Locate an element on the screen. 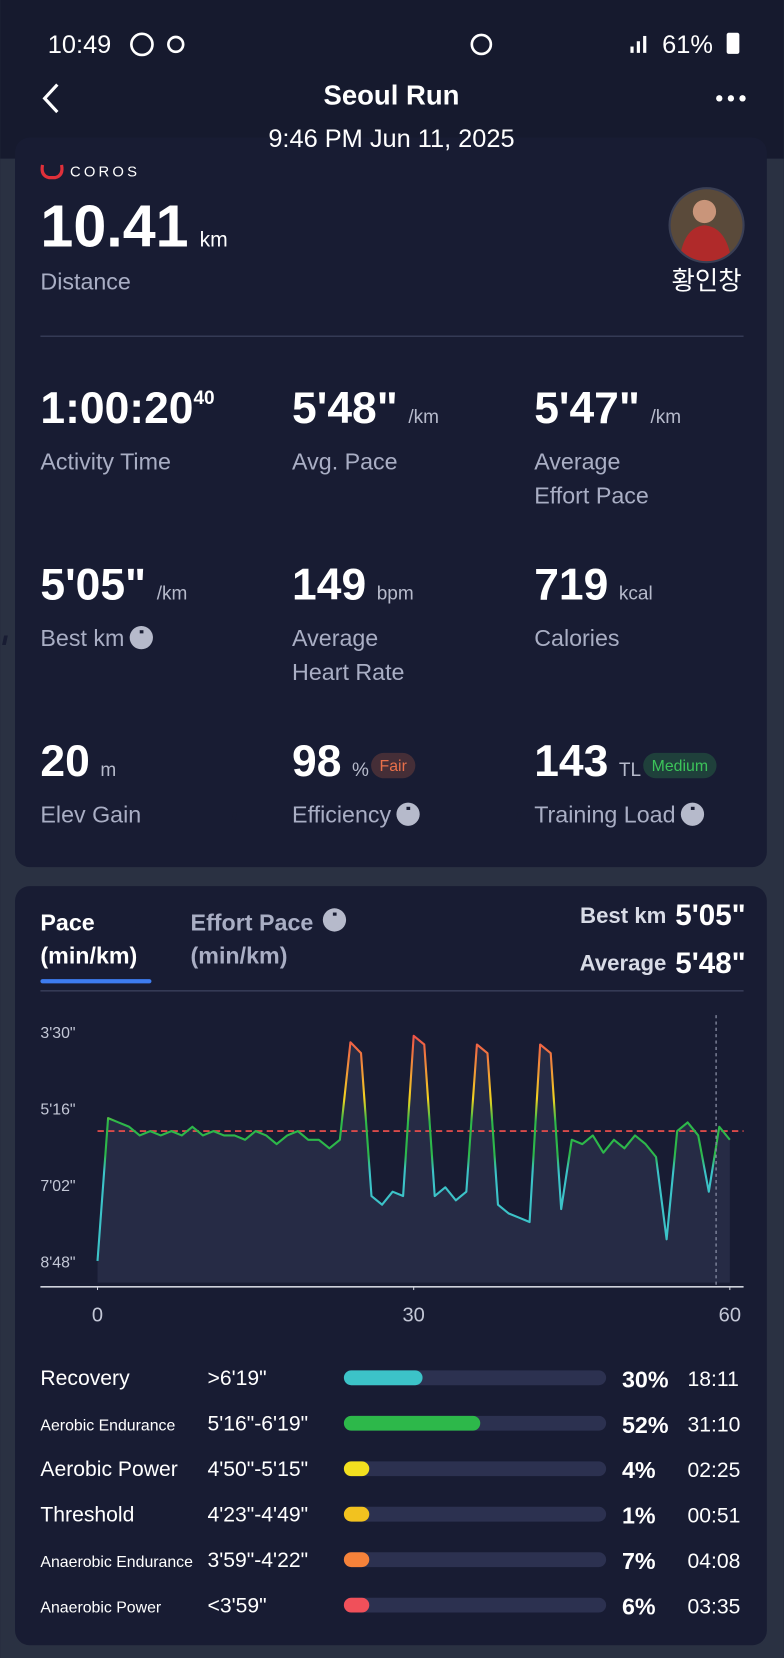 The image size is (784, 1658). x-tick-label: 30 is located at coordinates (414, 1316).